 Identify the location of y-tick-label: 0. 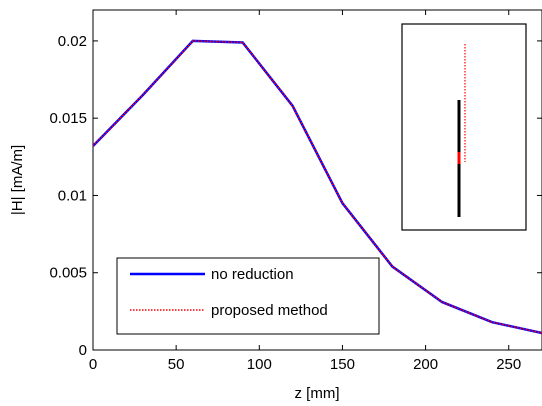
(83, 350).